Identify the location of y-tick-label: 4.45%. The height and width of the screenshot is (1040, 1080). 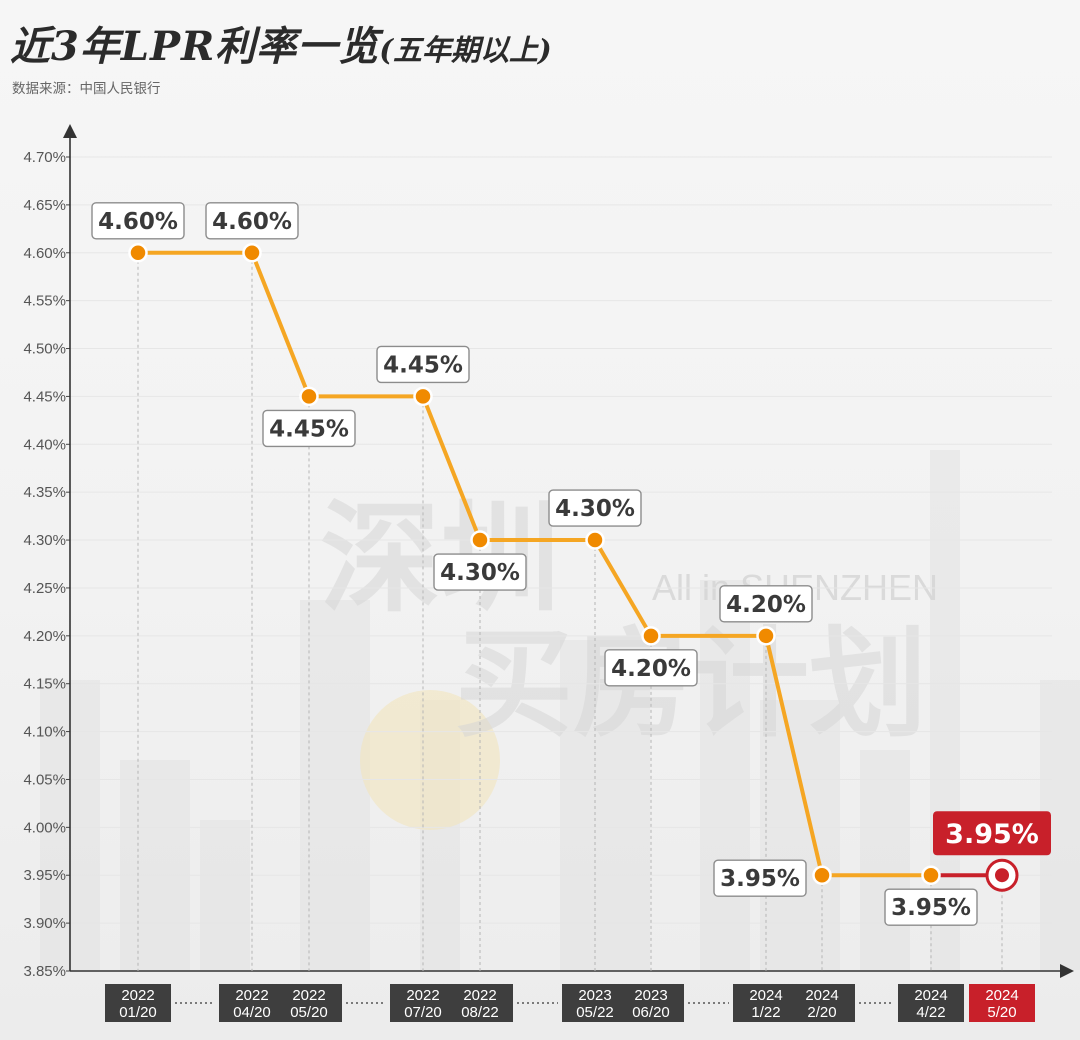
(44, 396).